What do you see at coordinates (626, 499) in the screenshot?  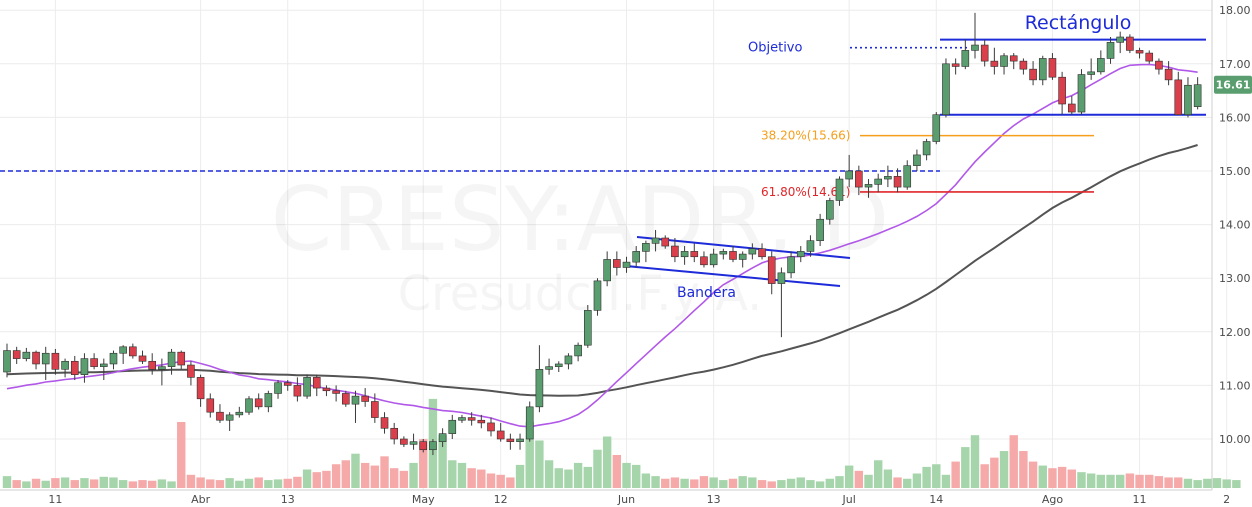 I see `x-tick-label: Jun` at bounding box center [626, 499].